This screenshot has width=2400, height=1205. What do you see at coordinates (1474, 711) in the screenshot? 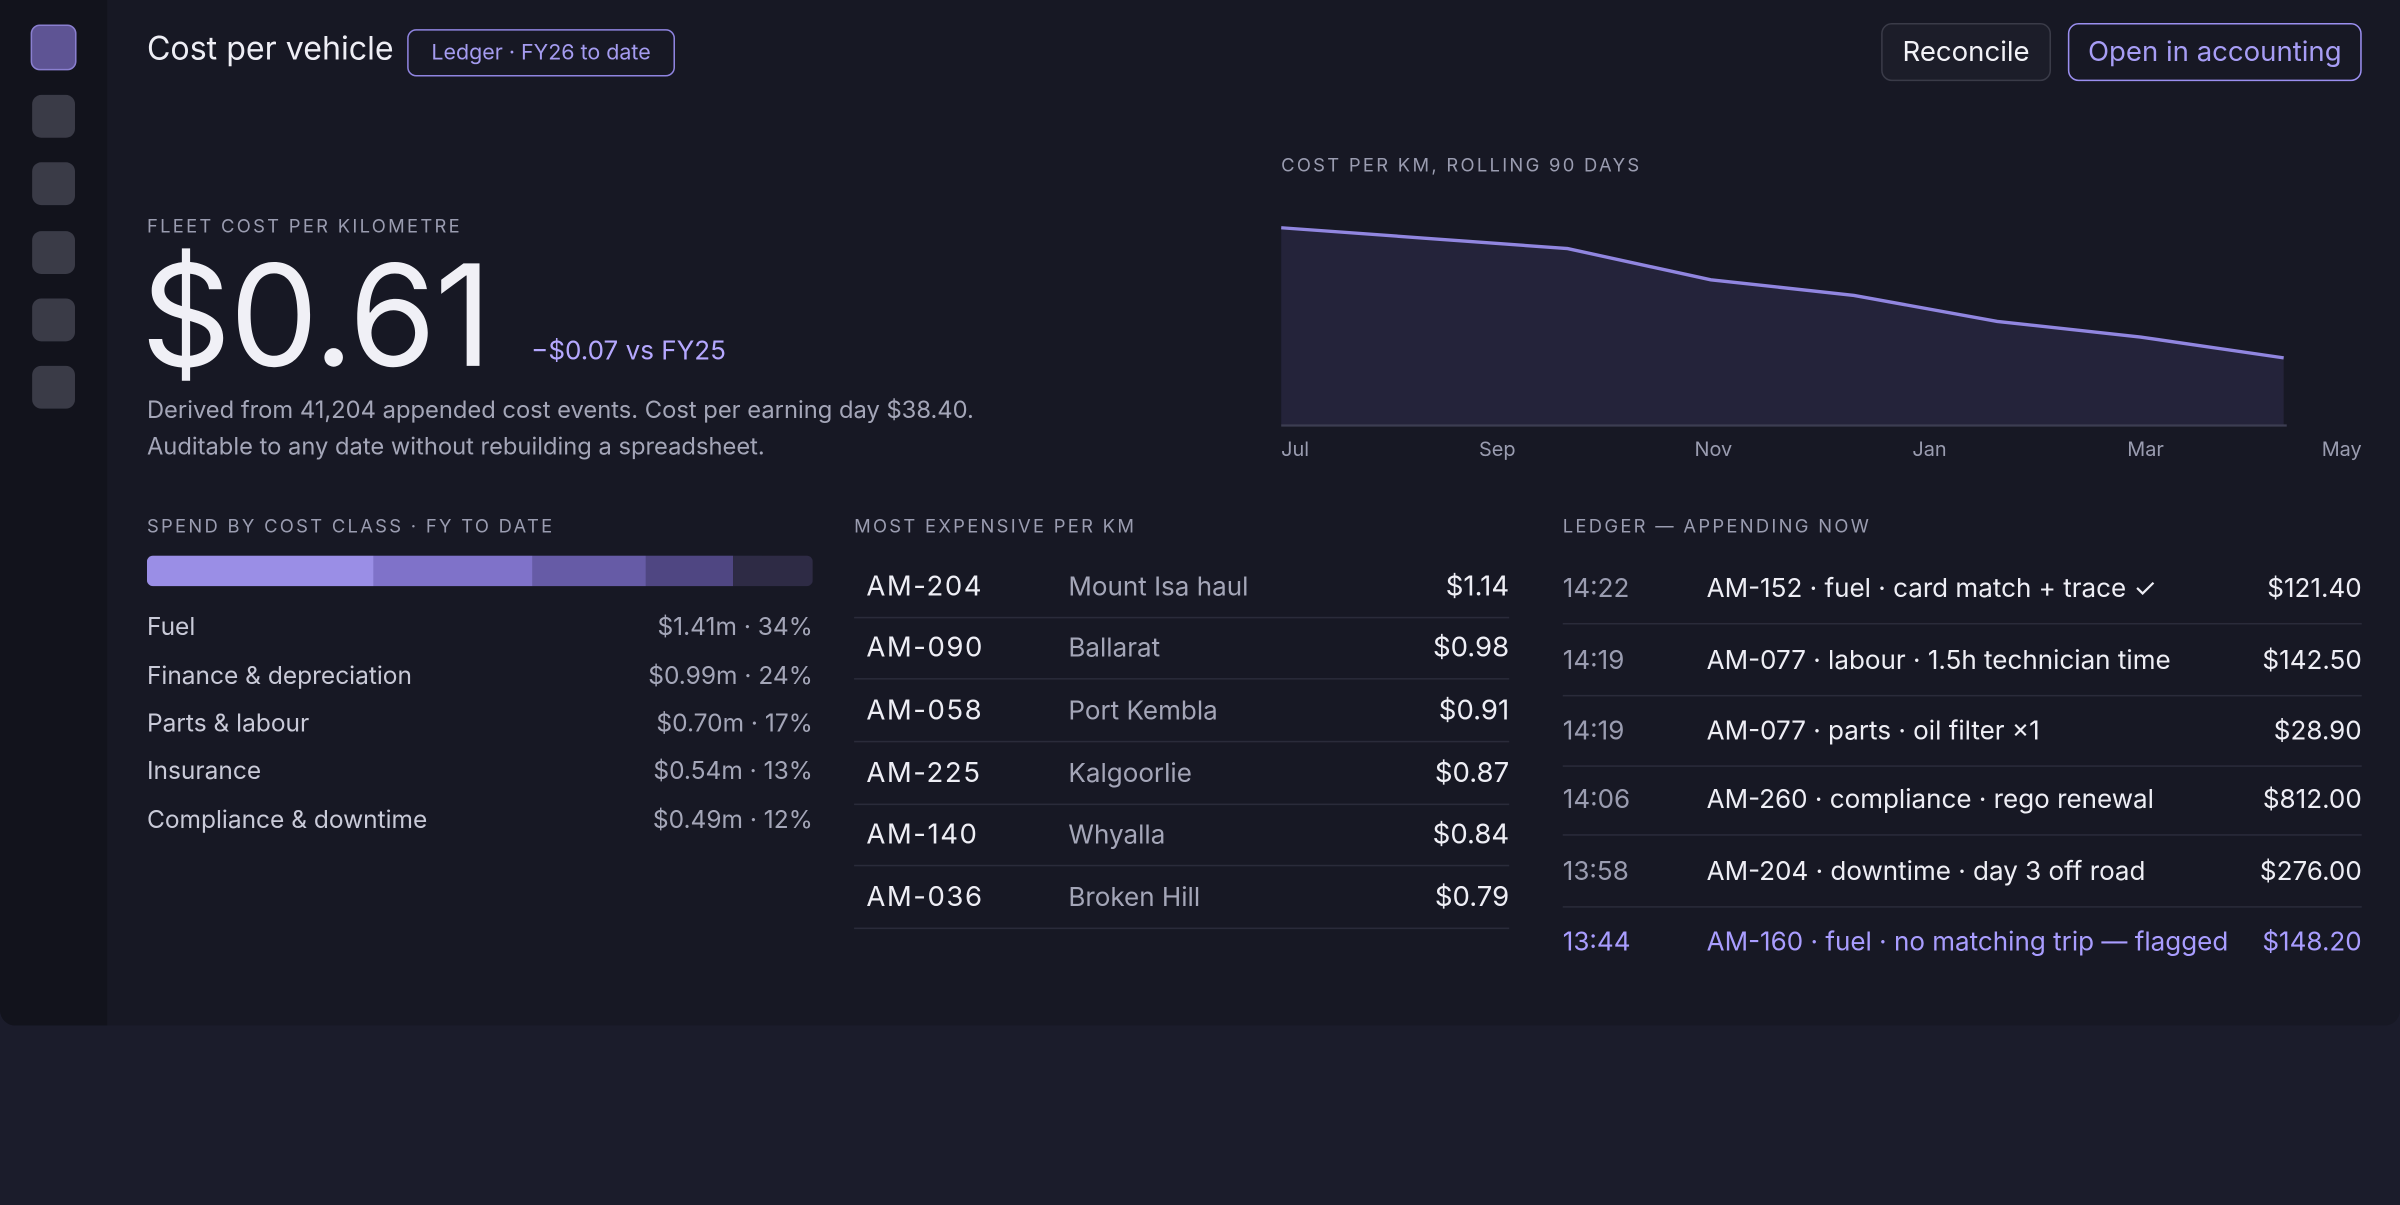
I see `cost: $0.91` at bounding box center [1474, 711].